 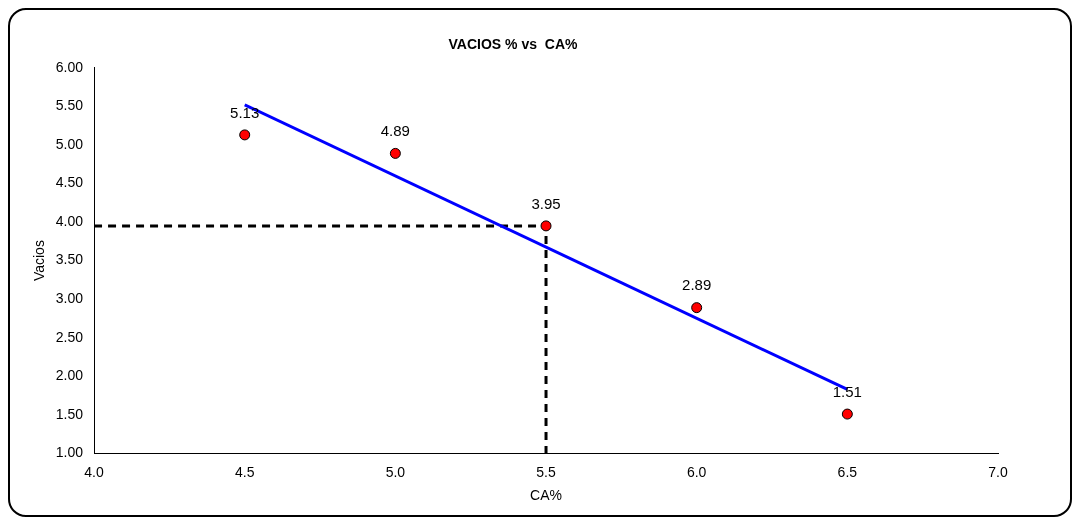 I want to click on x-tick-label: 4.0, so click(x=94, y=471).